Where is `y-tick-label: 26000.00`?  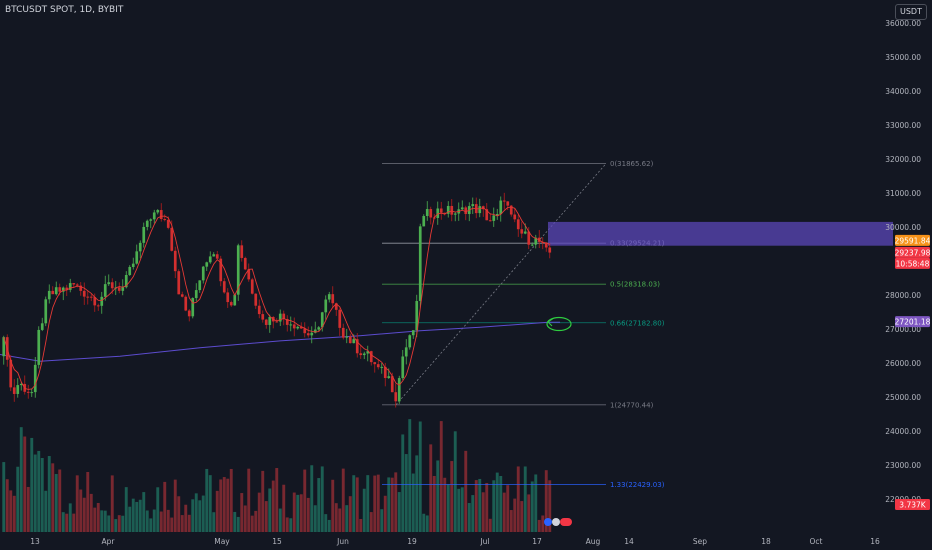
y-tick-label: 26000.00 is located at coordinates (903, 363).